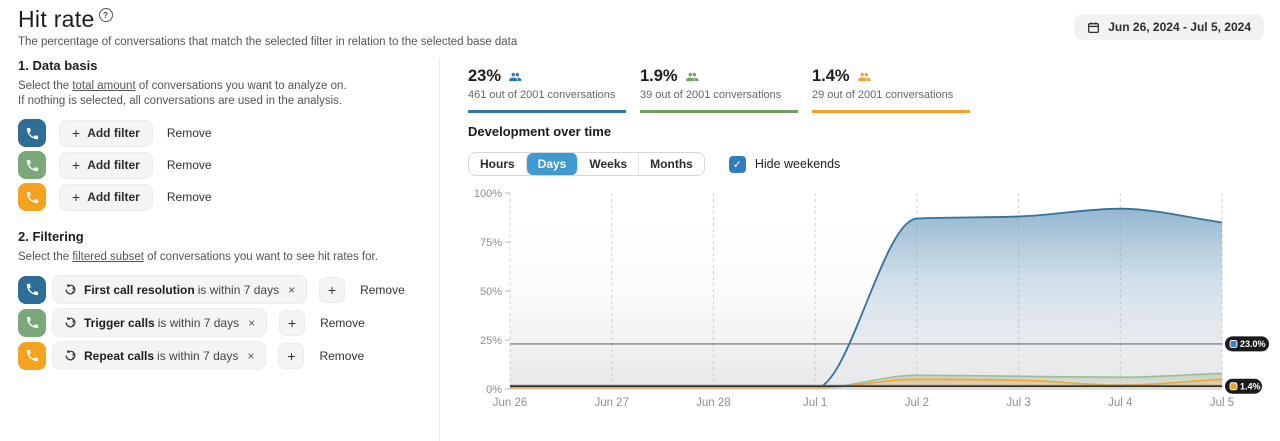 The image size is (1280, 441). What do you see at coordinates (105, 15) in the screenshot?
I see `info-icon: ?` at bounding box center [105, 15].